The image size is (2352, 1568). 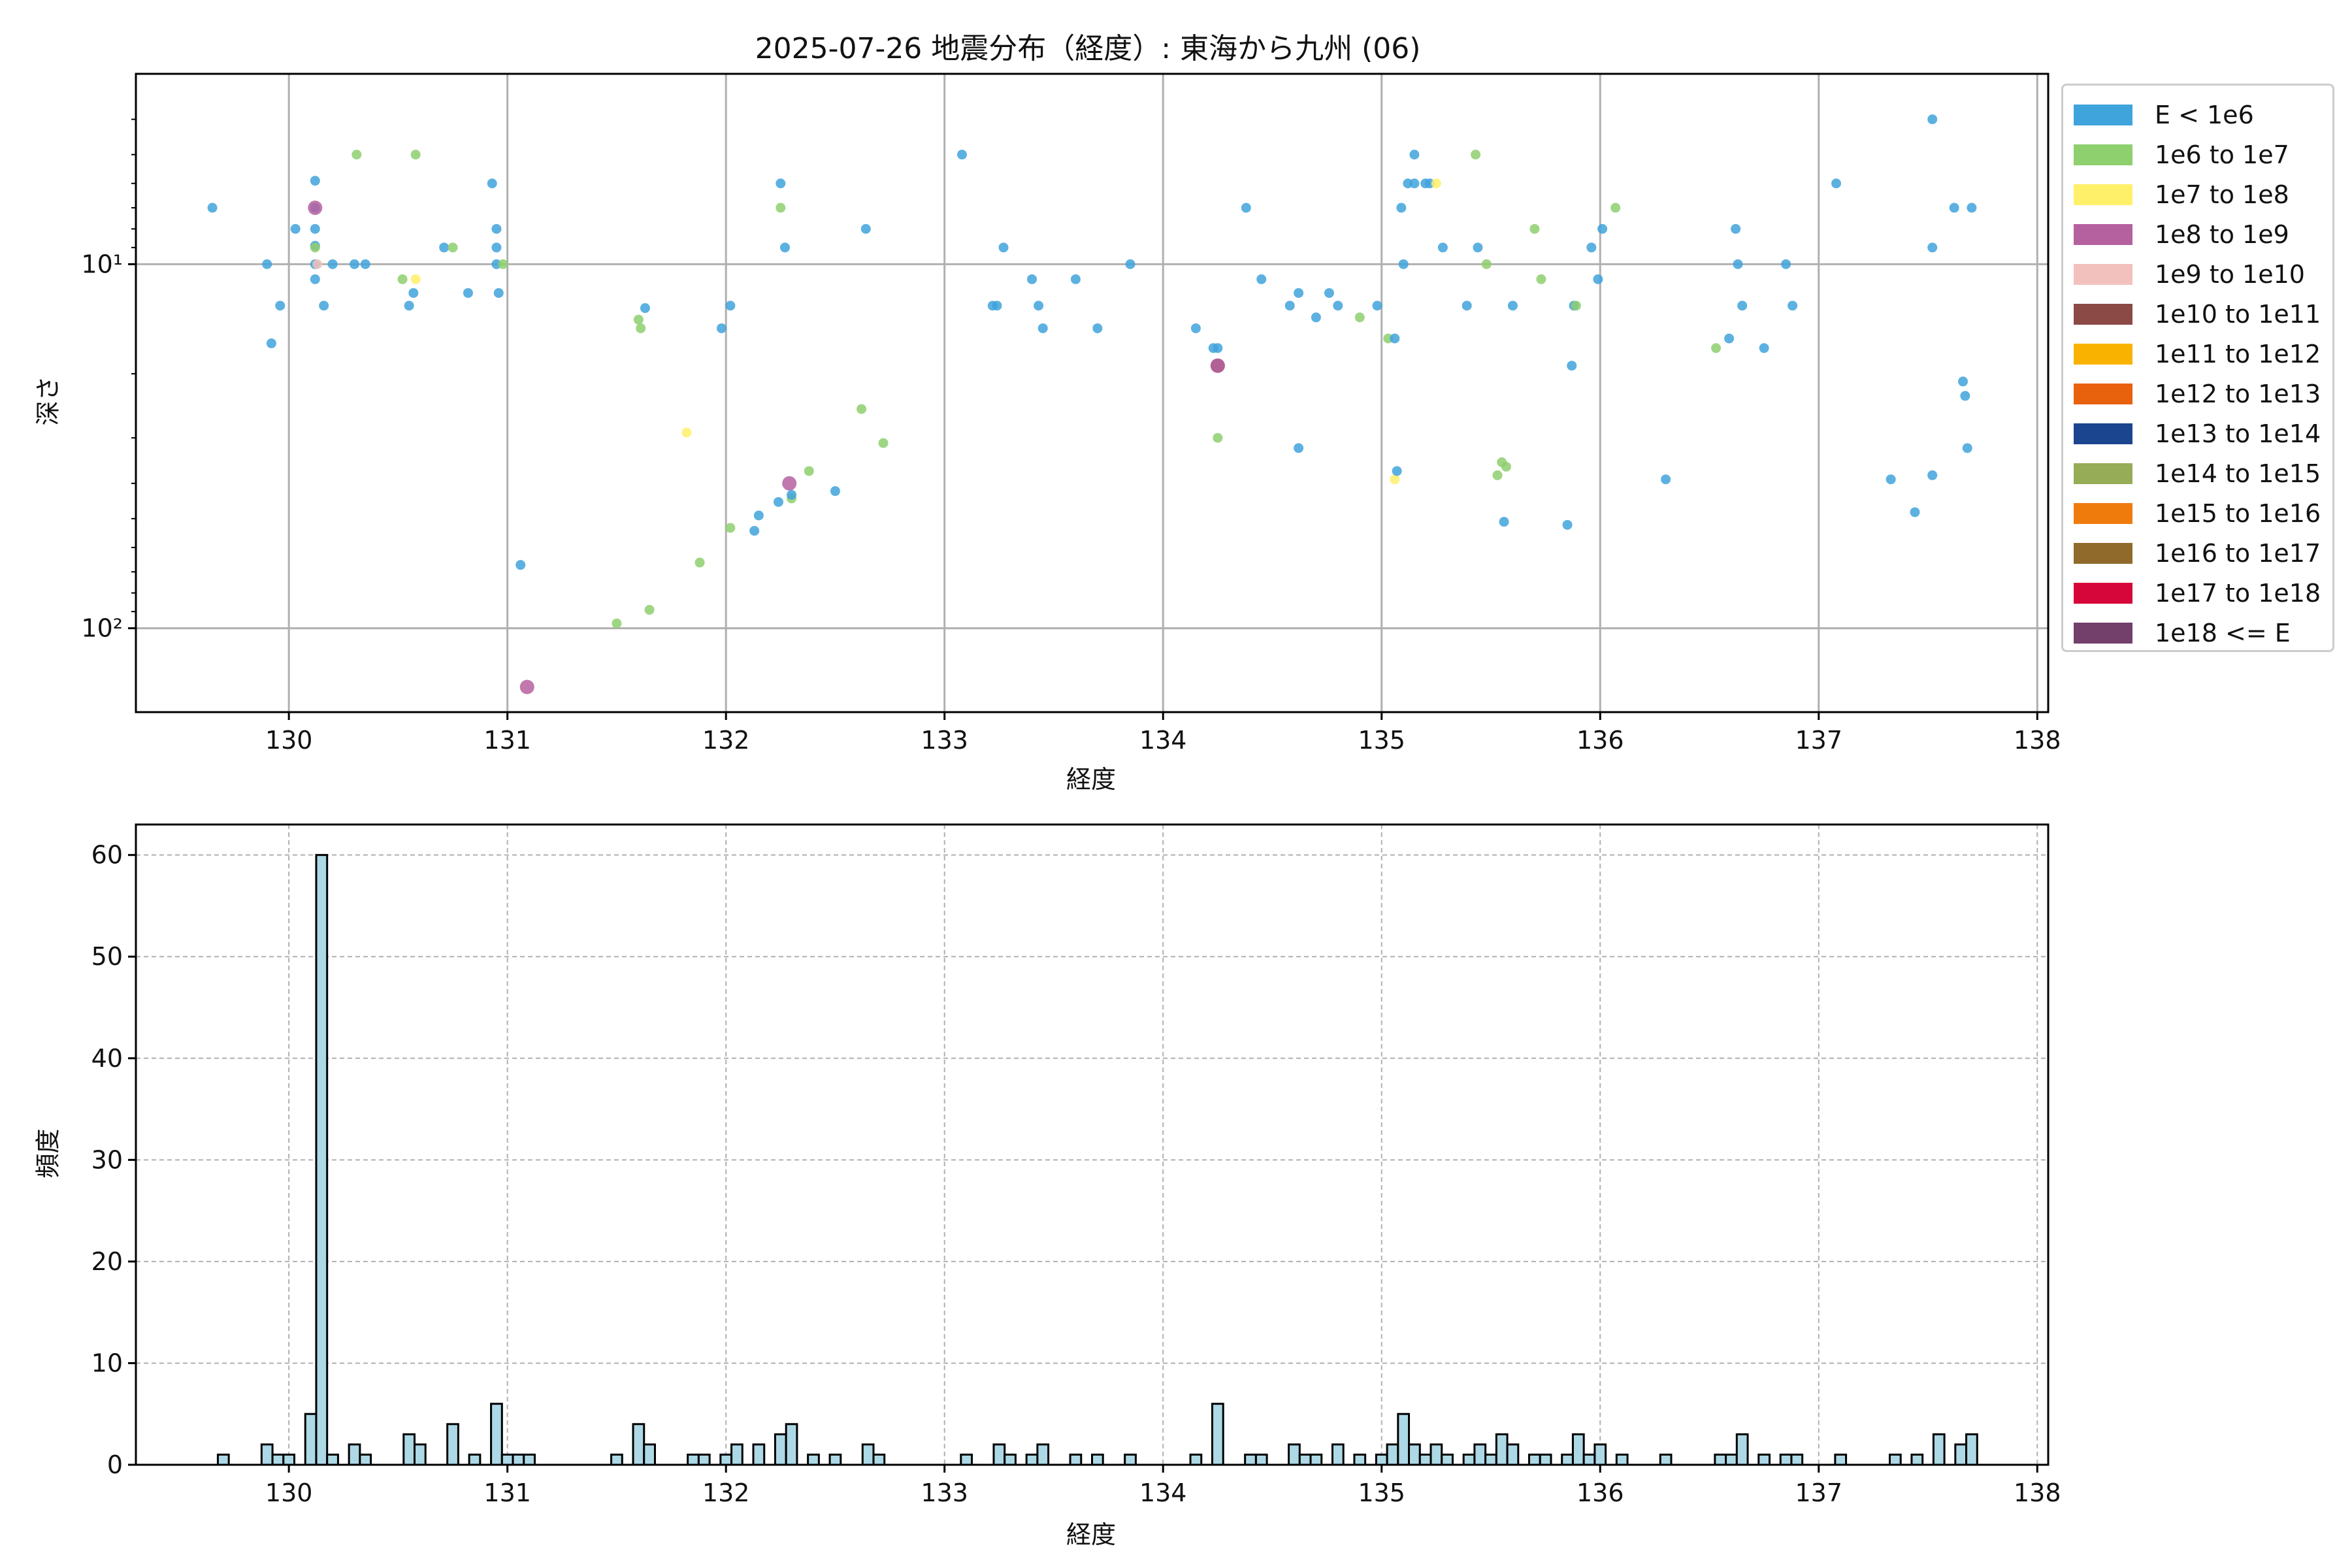 What do you see at coordinates (2197, 115) in the screenshot?
I see `legend-item: E < 1e6` at bounding box center [2197, 115].